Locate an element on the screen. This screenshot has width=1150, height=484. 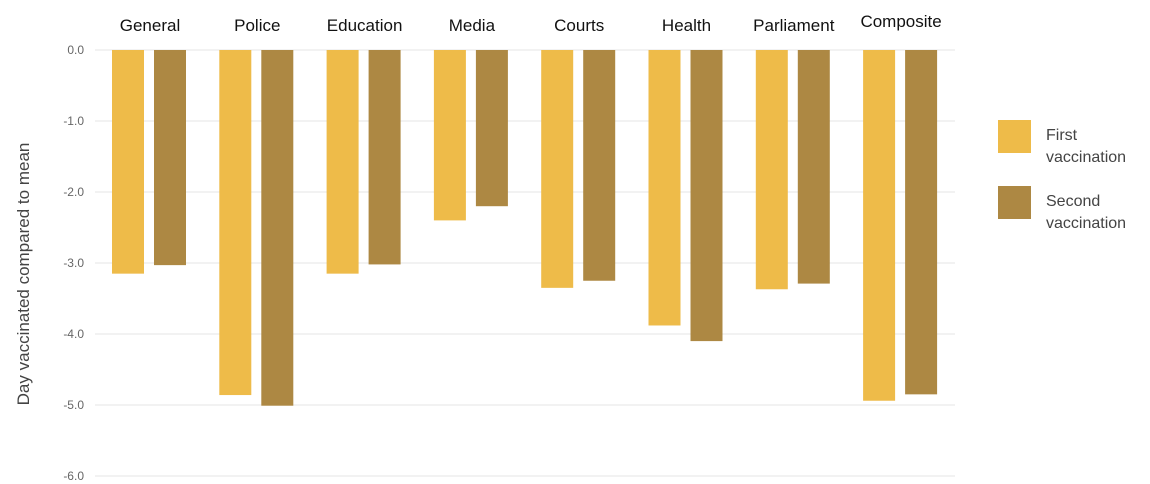
bar-first-parliament is located at coordinates (771, 170).